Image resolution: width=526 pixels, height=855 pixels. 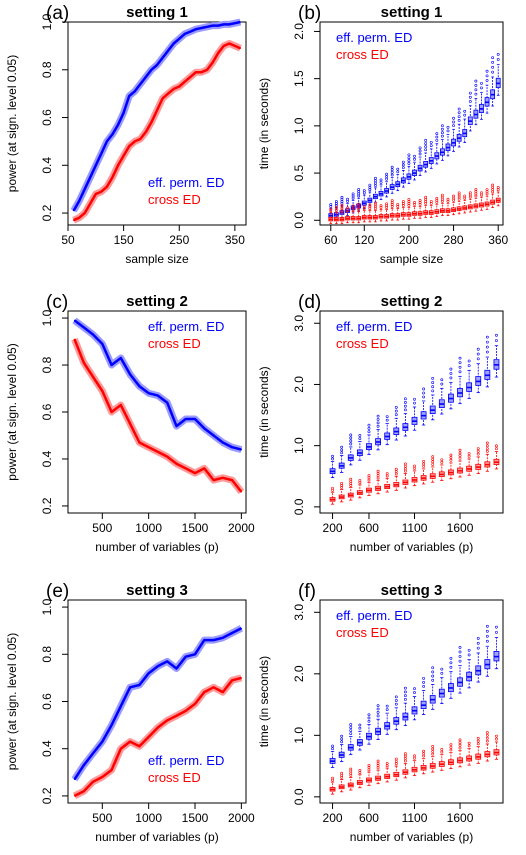 I want to click on x-tick-label: 350, so click(x=235, y=240).